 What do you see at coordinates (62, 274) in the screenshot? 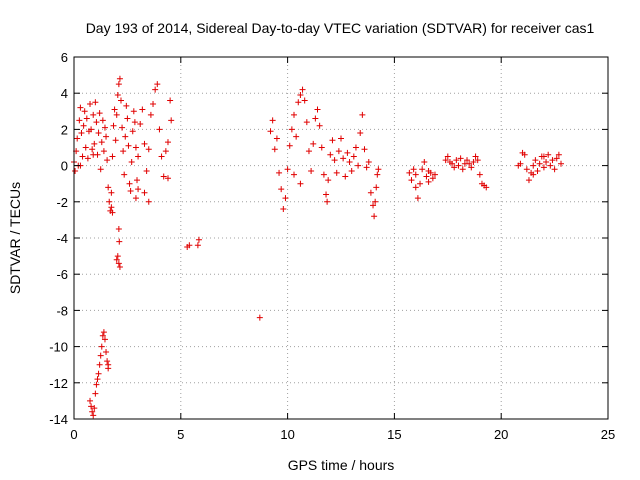
I see `y-tick-label: -6` at bounding box center [62, 274].